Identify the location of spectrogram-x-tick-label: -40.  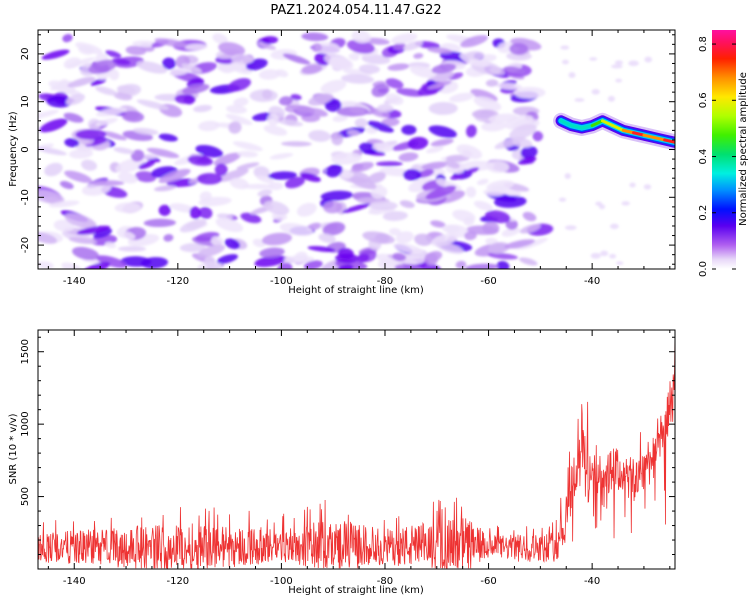
(592, 281).